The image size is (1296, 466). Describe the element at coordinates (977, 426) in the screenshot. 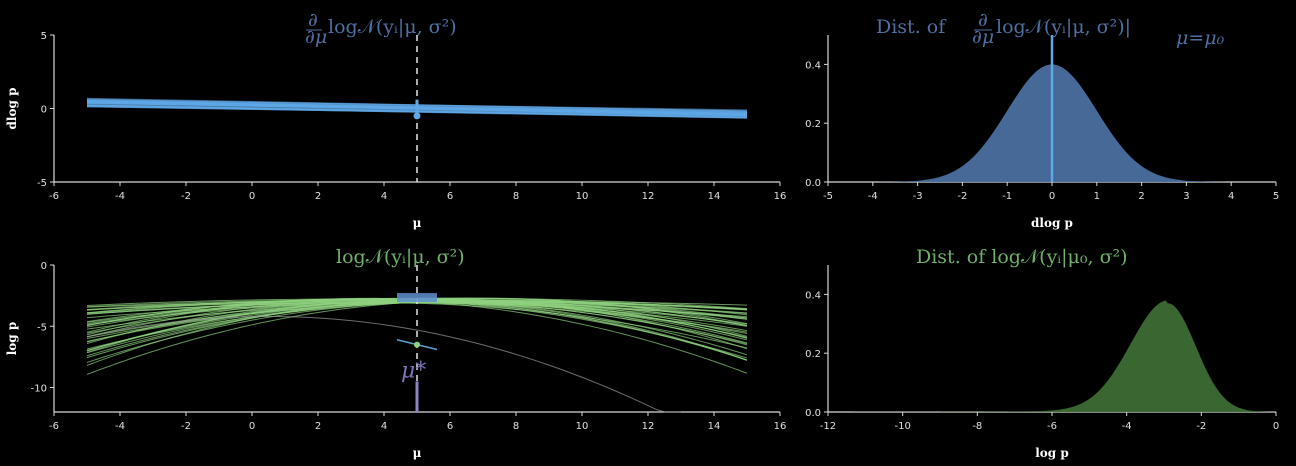

I see `x-tick-label: -8` at that location.